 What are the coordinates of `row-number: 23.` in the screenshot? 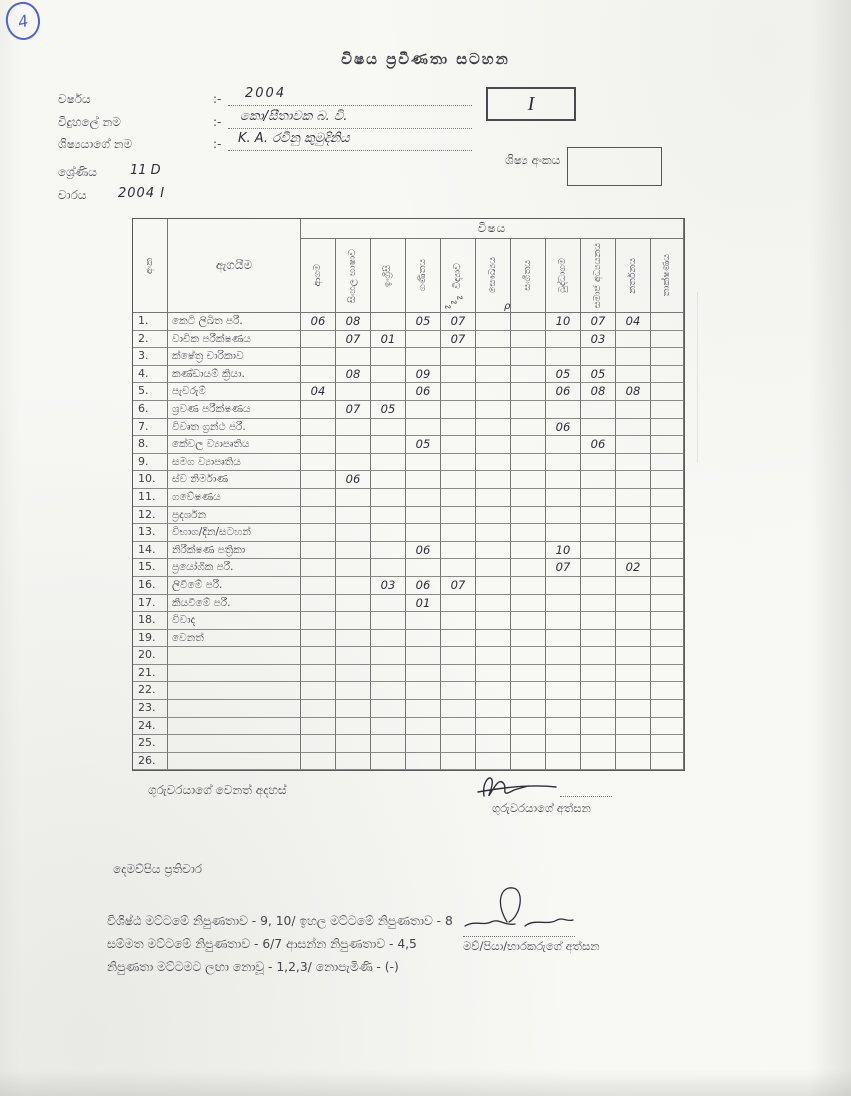 It's located at (150, 709).